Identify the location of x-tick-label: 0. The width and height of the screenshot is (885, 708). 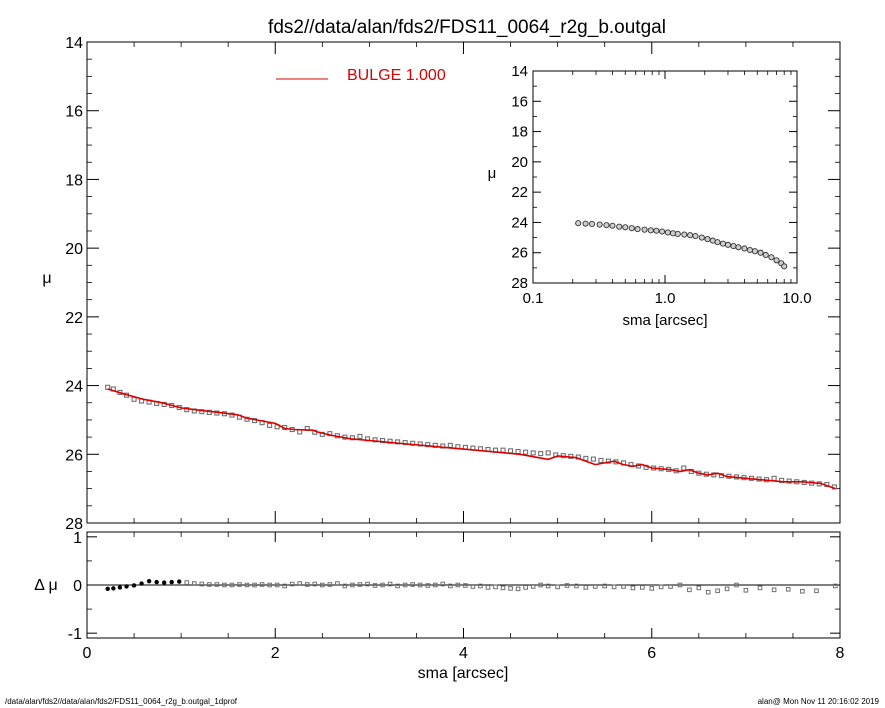
(87, 653).